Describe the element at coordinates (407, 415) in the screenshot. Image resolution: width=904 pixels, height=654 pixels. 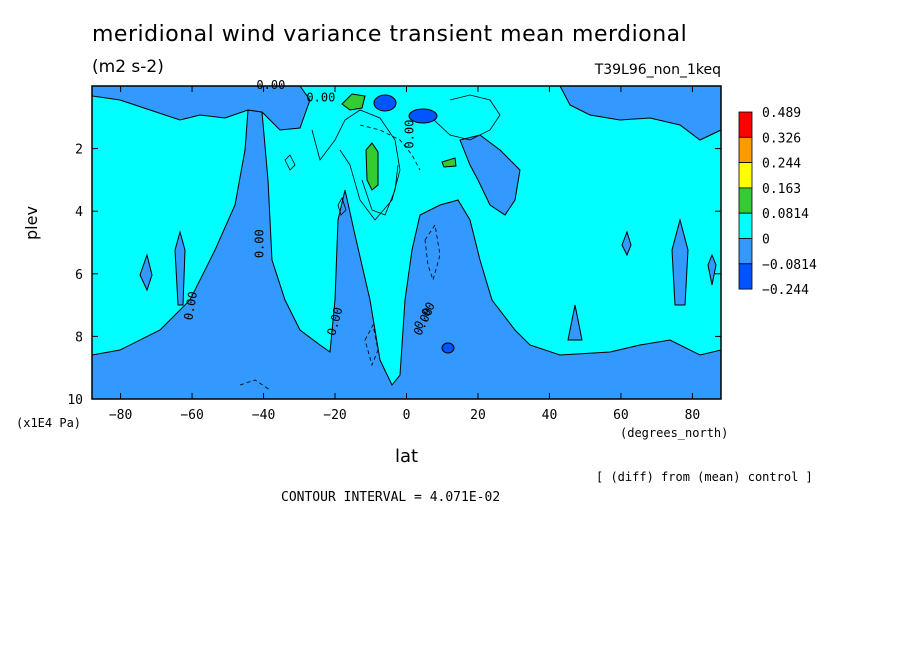
I see `x-tick-label: 0` at that location.